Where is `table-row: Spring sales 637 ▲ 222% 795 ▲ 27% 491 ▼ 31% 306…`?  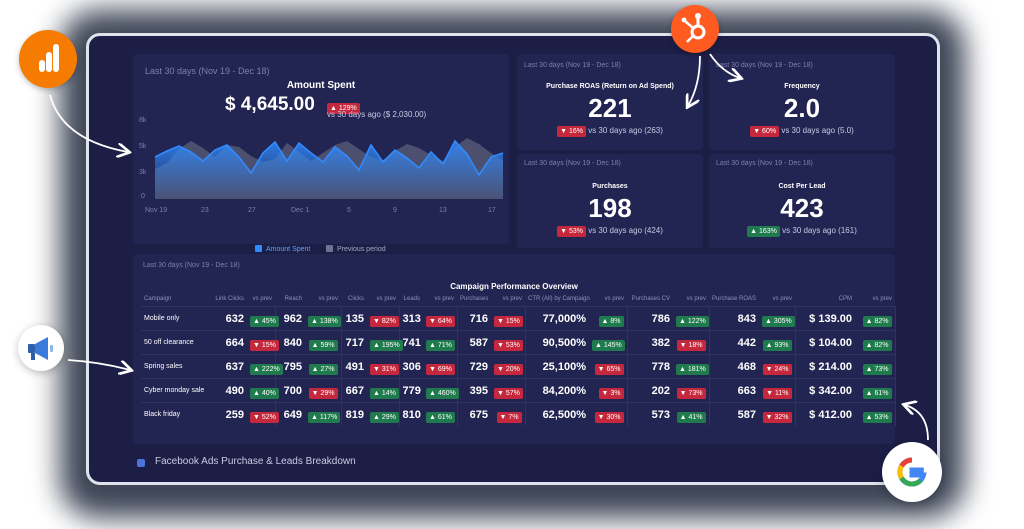 table-row: Spring sales 637 ▲ 222% 795 ▲ 27% 491 ▼ 31% 306… is located at coordinates (518, 366).